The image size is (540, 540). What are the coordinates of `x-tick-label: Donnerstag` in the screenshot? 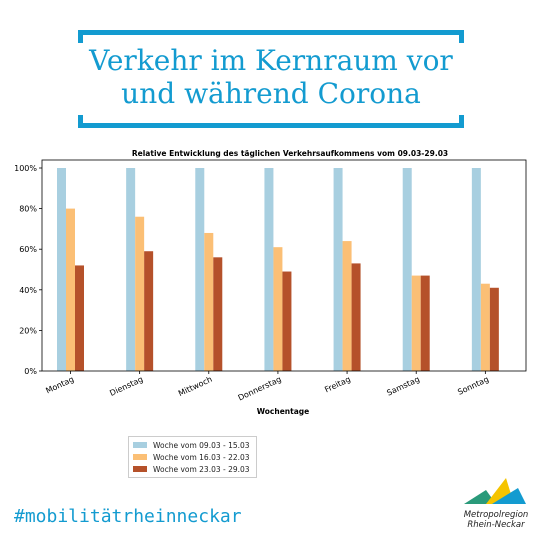 It's located at (260, 389).